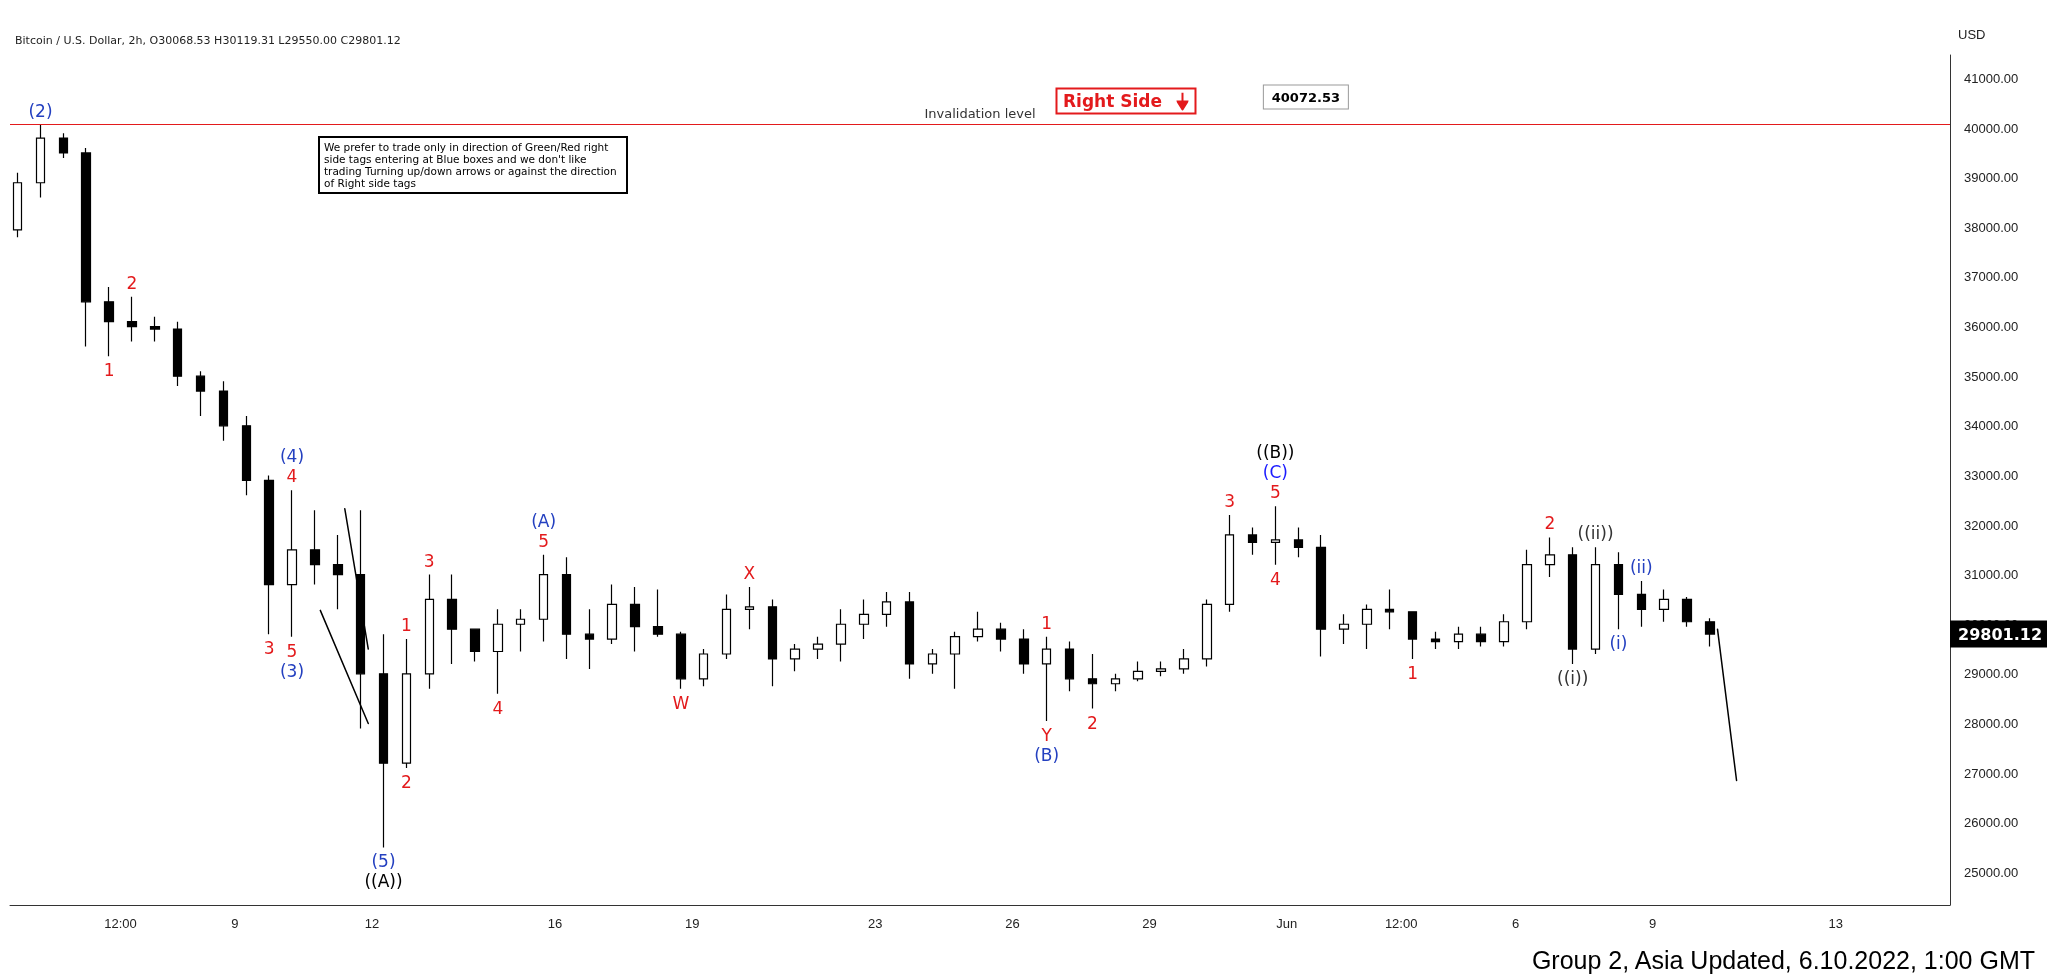  Describe the element at coordinates (1046, 734) in the screenshot. I see `annotation: Y` at that location.